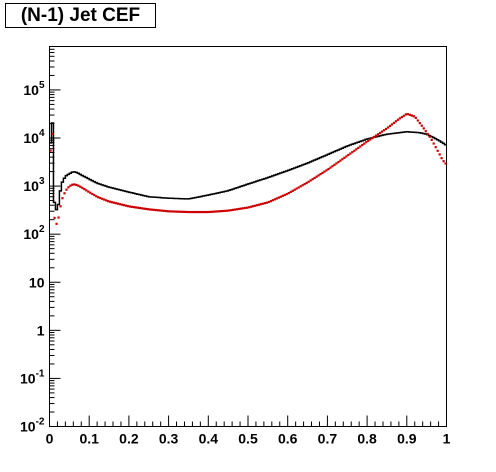 The image size is (496, 472). I want to click on x-tick-label: 0.7, so click(328, 439).